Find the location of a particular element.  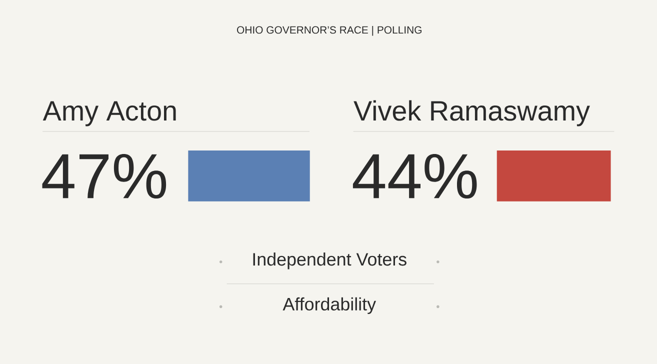

category-label: Amy Acton is located at coordinates (109, 113).